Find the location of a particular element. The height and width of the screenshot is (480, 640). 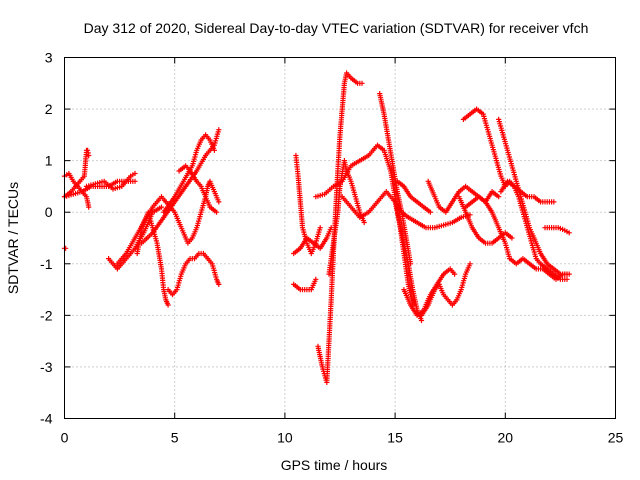

series-s24 is located at coordinates (432, 215).